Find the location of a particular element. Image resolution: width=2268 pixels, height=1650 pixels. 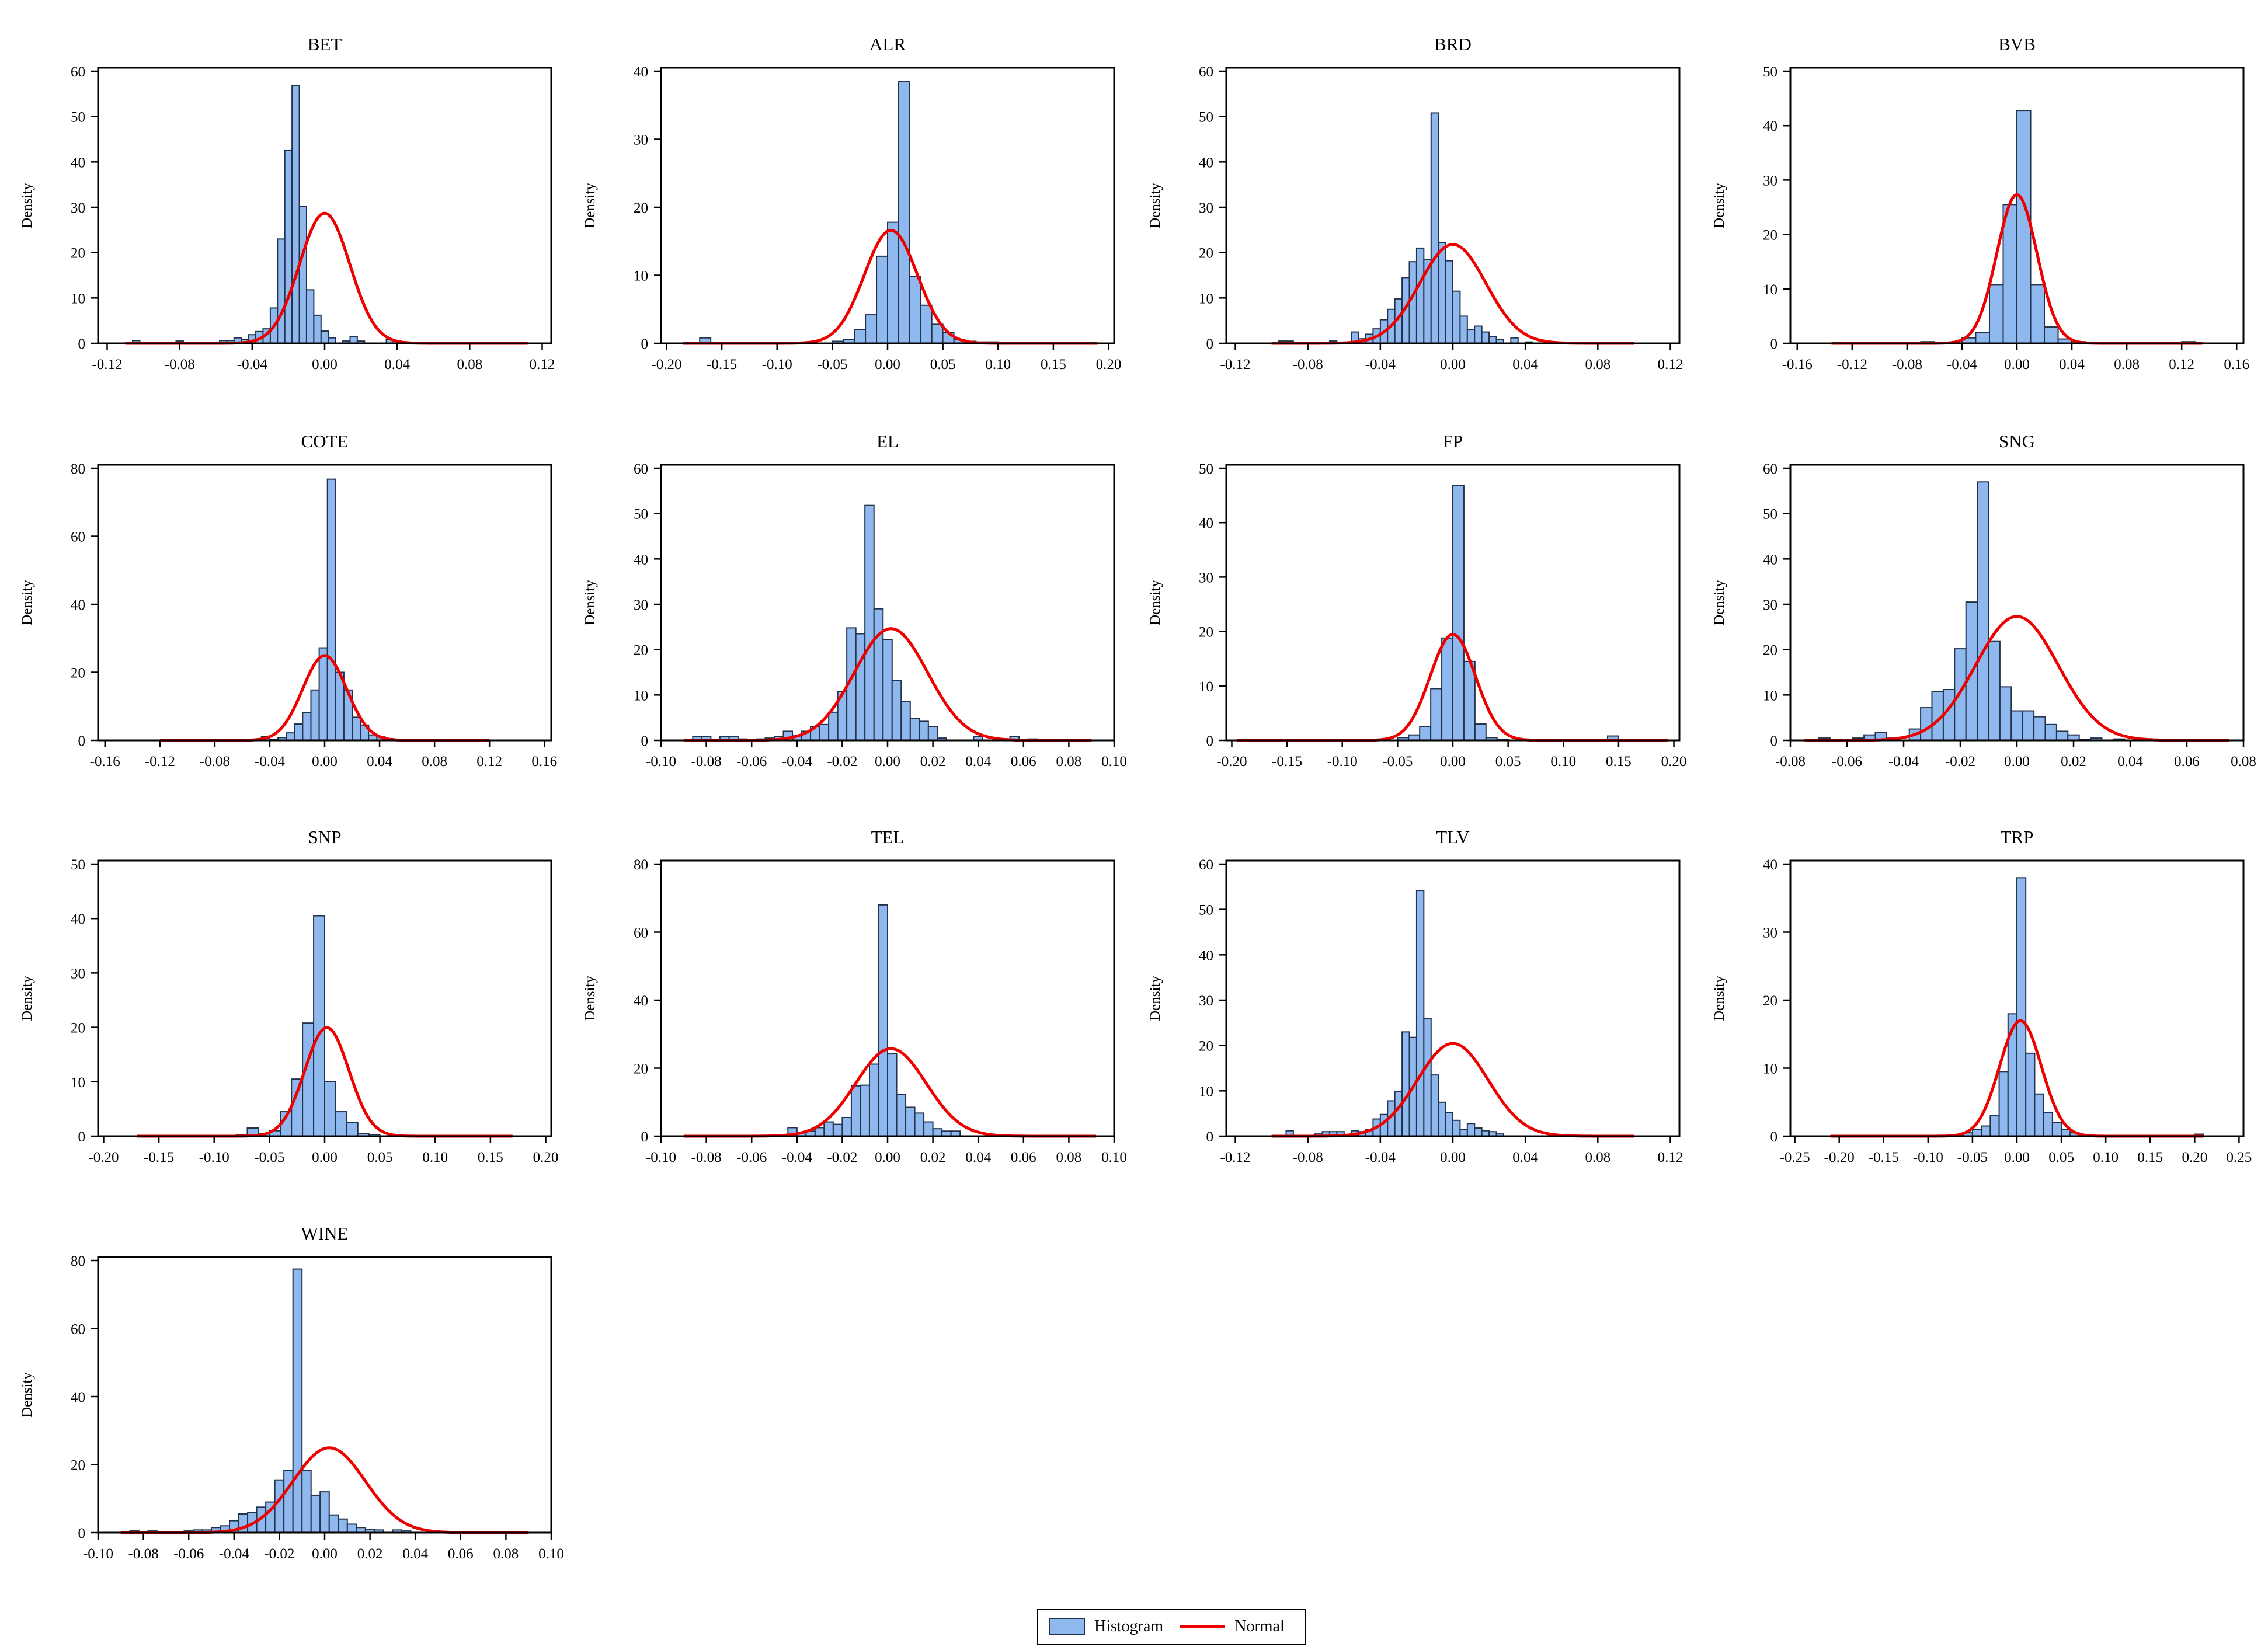

x-tick-label: -0.20 is located at coordinates (666, 365).